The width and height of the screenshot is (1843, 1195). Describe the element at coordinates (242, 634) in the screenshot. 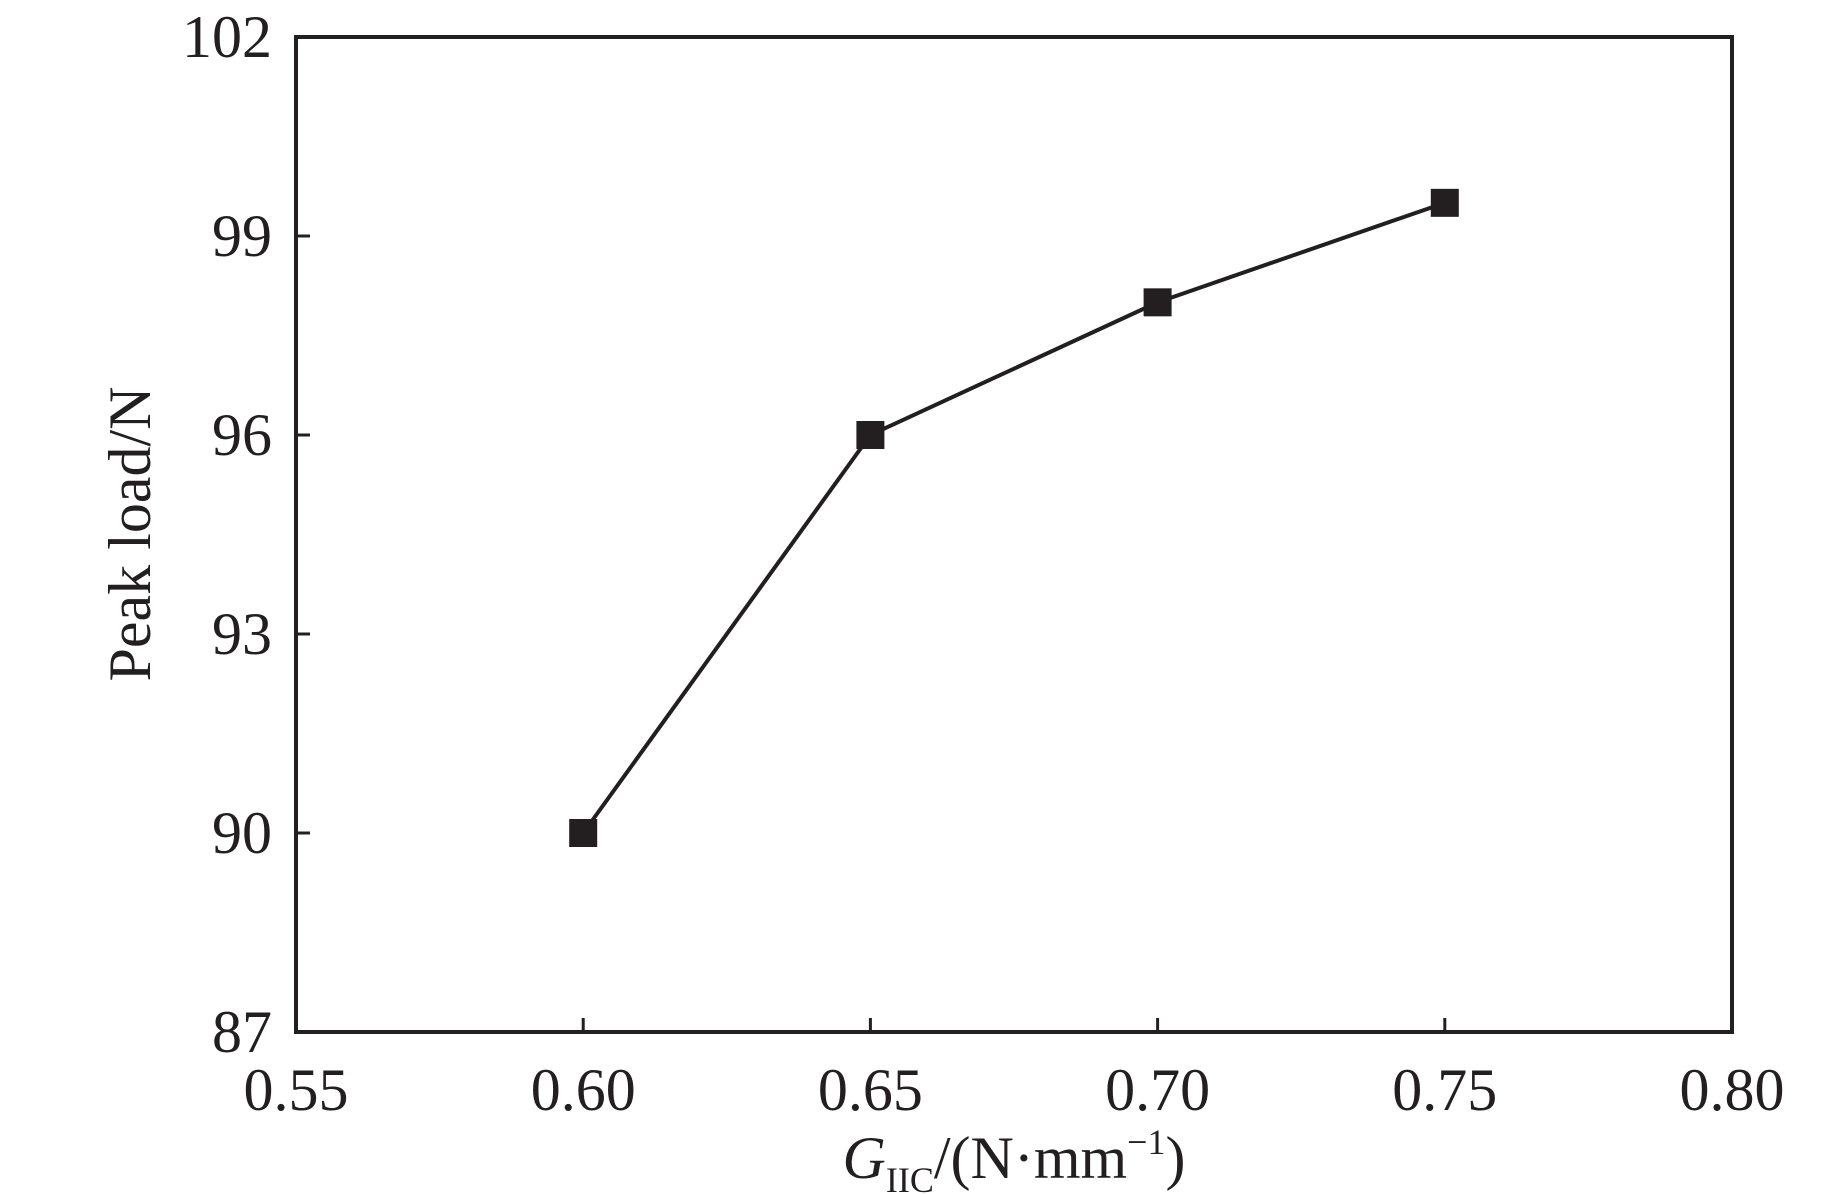

I see `y-tick-label: 93` at that location.